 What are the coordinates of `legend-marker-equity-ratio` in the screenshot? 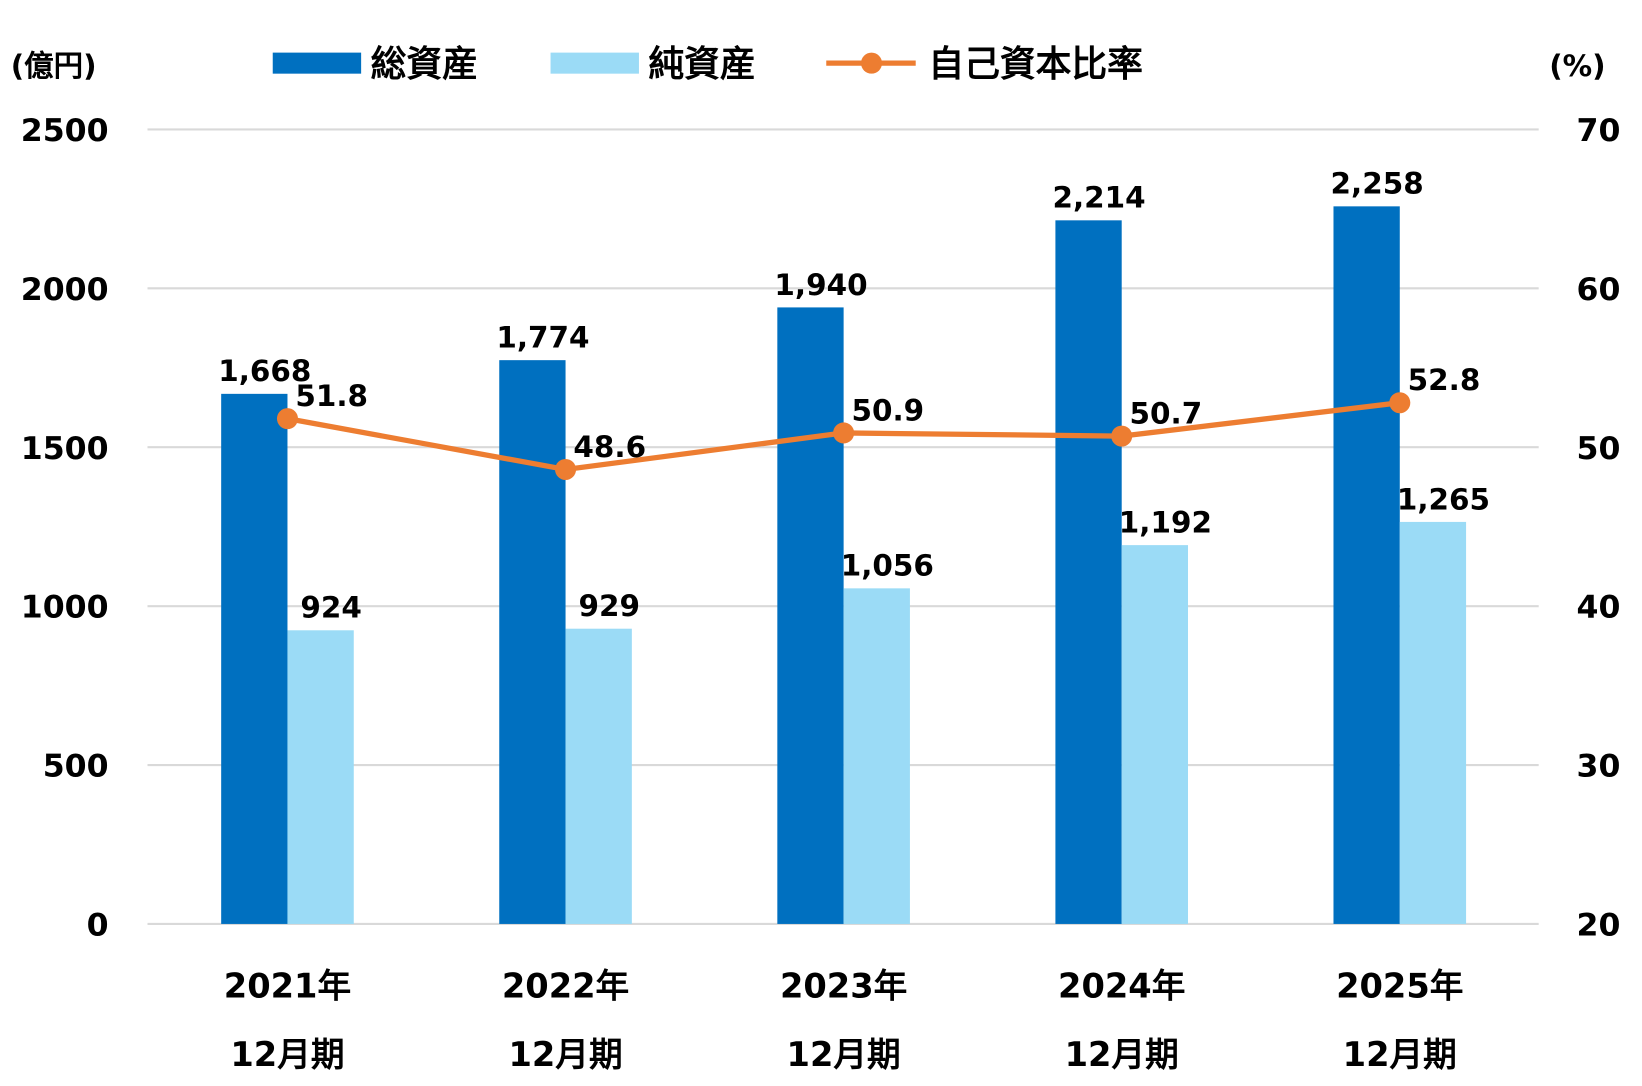 It's located at (871, 63).